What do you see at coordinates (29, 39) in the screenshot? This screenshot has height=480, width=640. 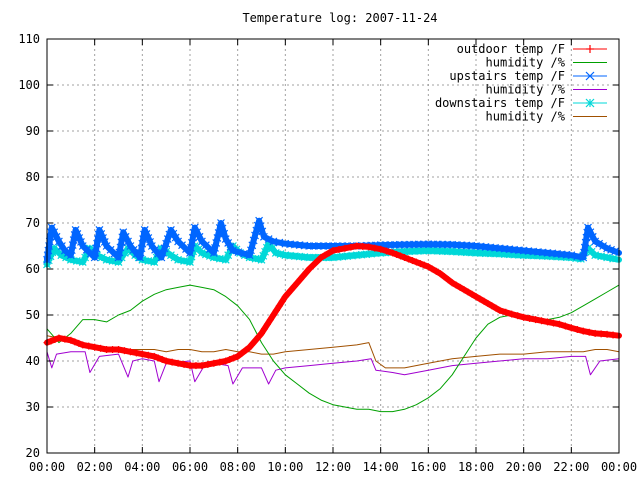 I see `y-tick-label: 110` at bounding box center [29, 39].